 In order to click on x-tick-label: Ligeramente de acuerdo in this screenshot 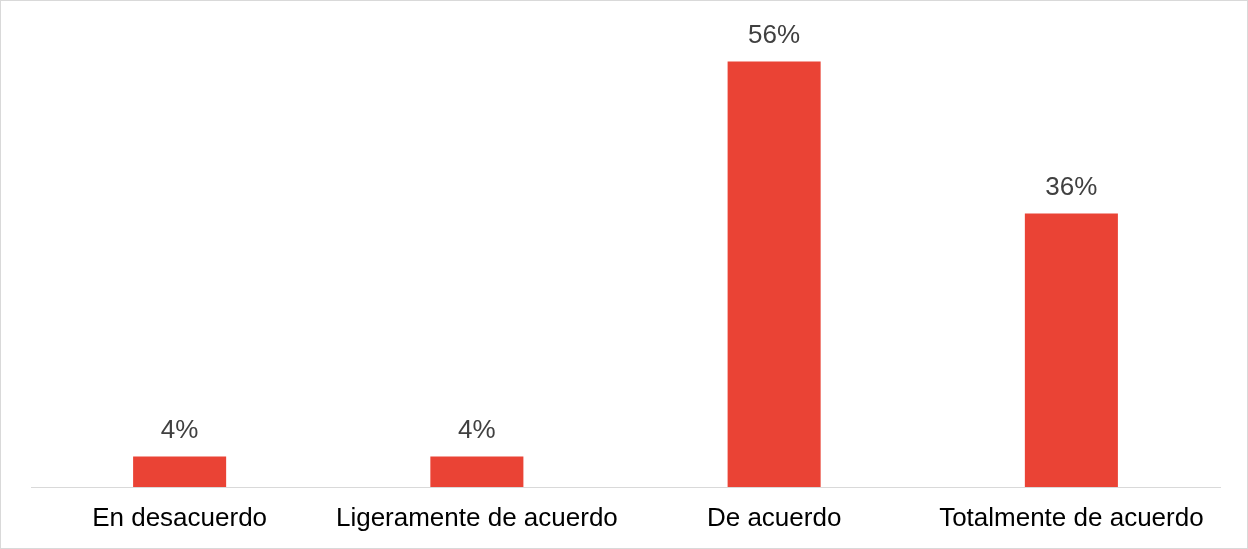, I will do `click(476, 516)`.